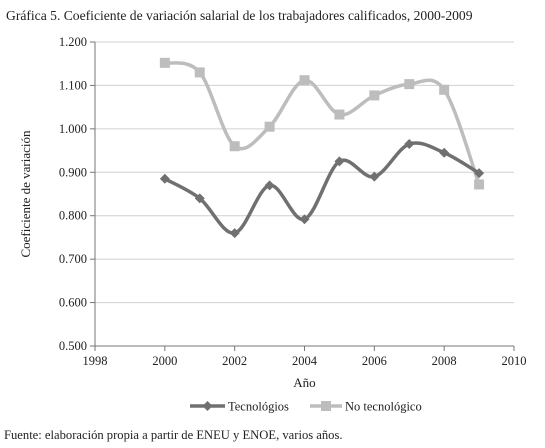 The image size is (545, 448). Describe the element at coordinates (234, 361) in the screenshot. I see `x-tick-label: 2002` at that location.